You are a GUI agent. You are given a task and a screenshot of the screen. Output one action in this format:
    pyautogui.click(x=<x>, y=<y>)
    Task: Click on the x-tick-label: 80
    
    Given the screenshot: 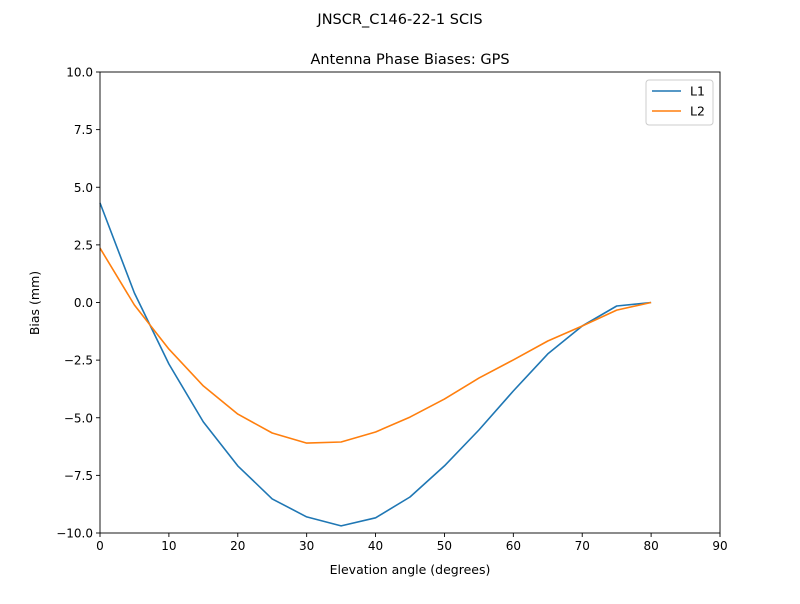 What is the action you would take?
    pyautogui.click(x=650, y=546)
    